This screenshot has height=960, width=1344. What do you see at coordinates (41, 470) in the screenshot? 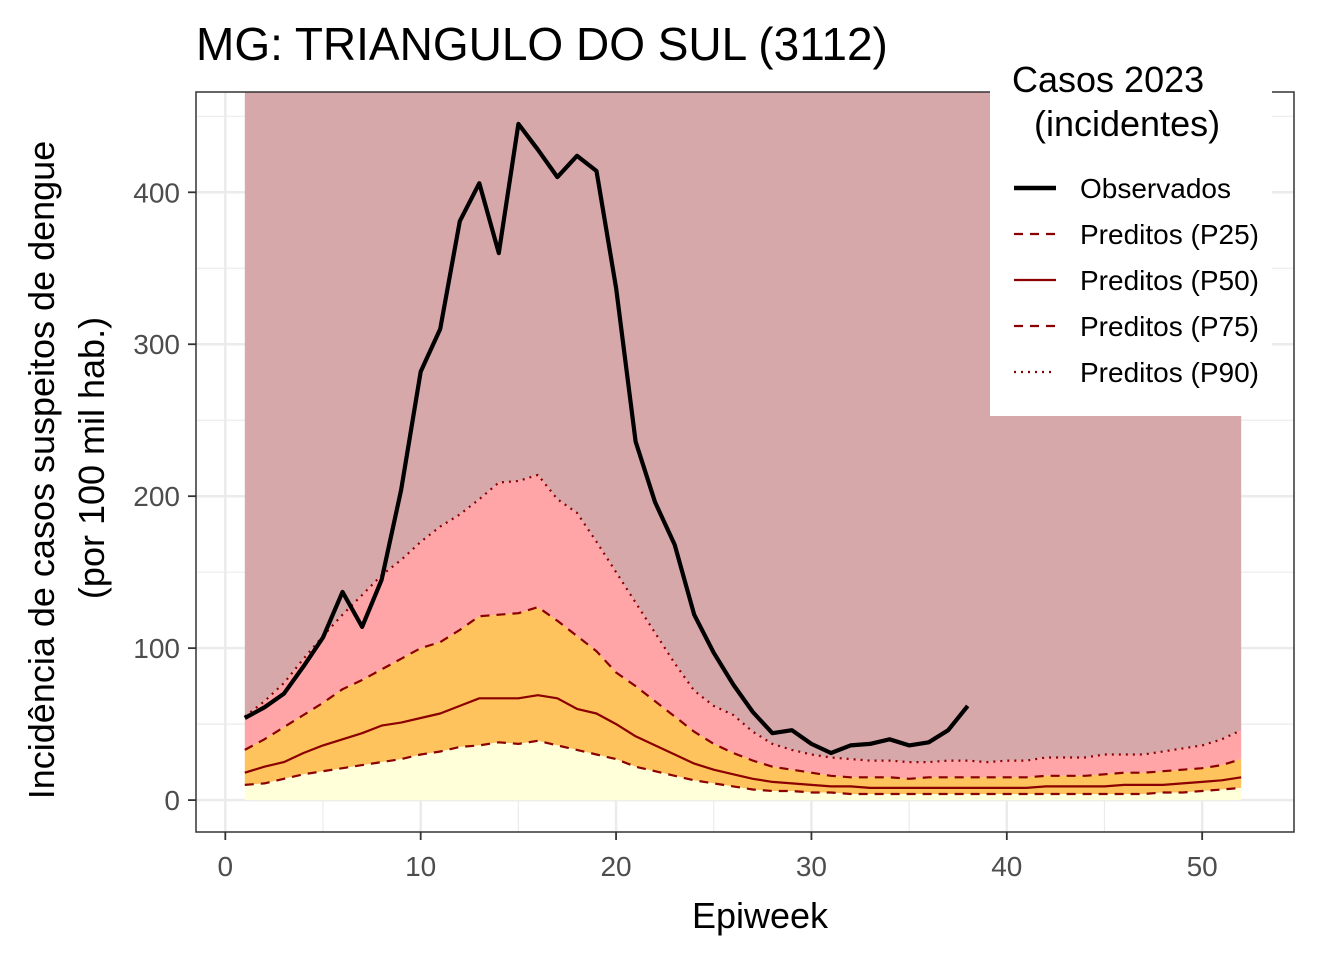
I see `y-axis-title-line-1: Incidência de casos suspeitos de dengue` at bounding box center [41, 470].